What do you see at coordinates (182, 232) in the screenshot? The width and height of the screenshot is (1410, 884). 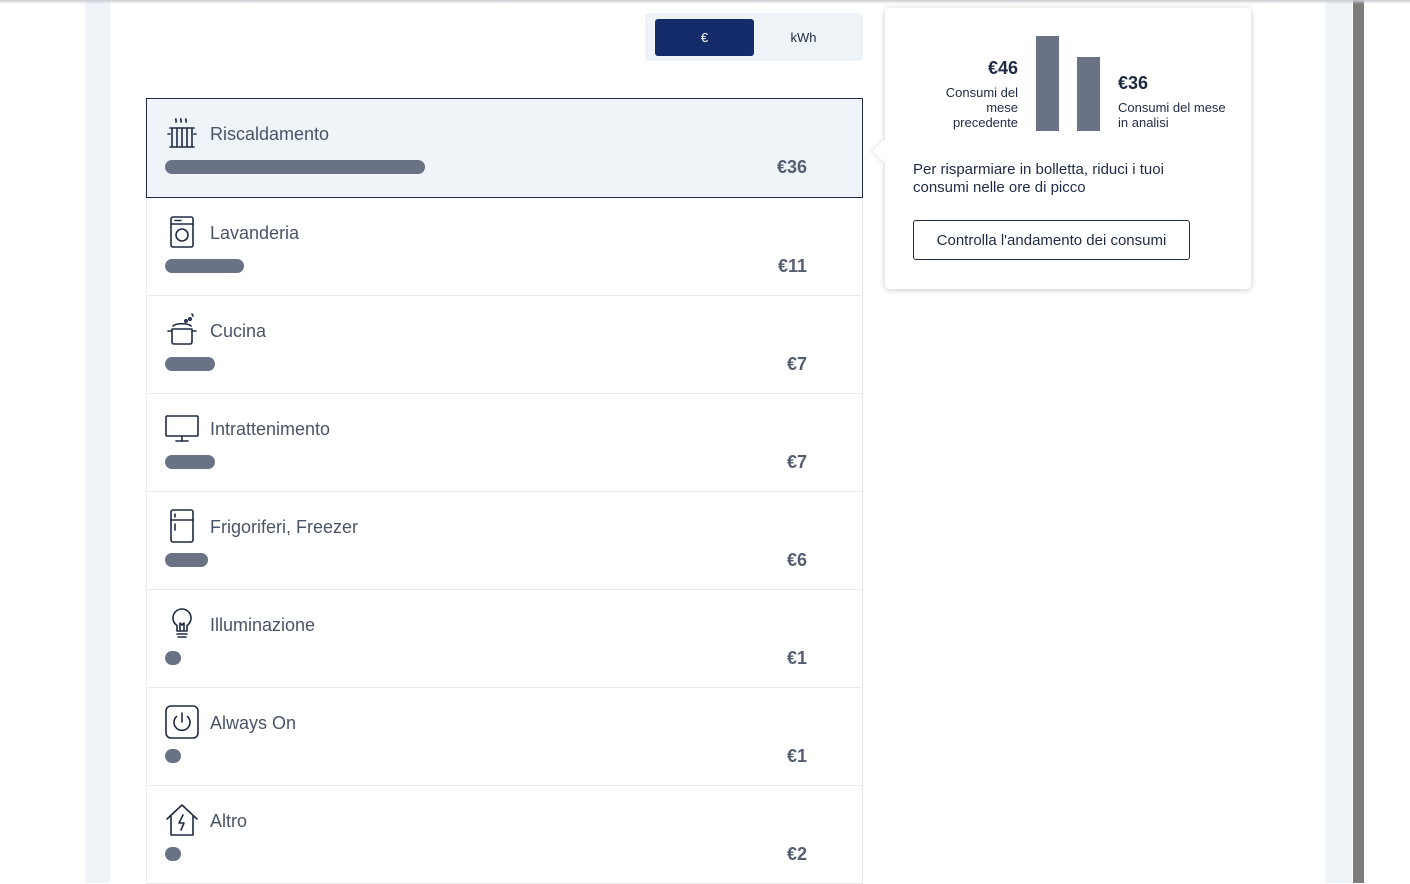 I see `washing-machine-icon` at bounding box center [182, 232].